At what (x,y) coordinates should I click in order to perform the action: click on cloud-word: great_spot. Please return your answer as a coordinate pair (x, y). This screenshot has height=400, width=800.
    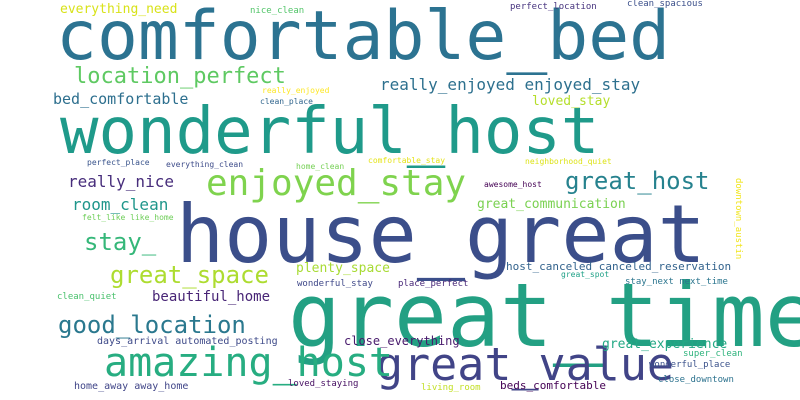
    Looking at the image, I should click on (585, 274).